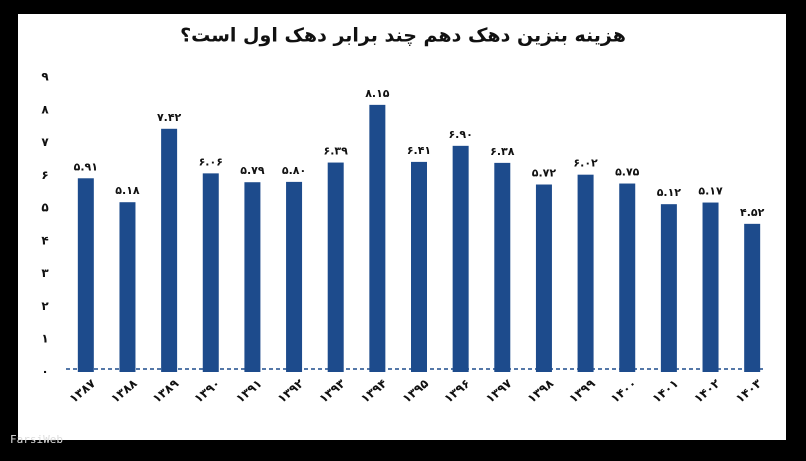 The image size is (806, 461). I want to click on value-label: ۵.۱۷, so click(710, 191).